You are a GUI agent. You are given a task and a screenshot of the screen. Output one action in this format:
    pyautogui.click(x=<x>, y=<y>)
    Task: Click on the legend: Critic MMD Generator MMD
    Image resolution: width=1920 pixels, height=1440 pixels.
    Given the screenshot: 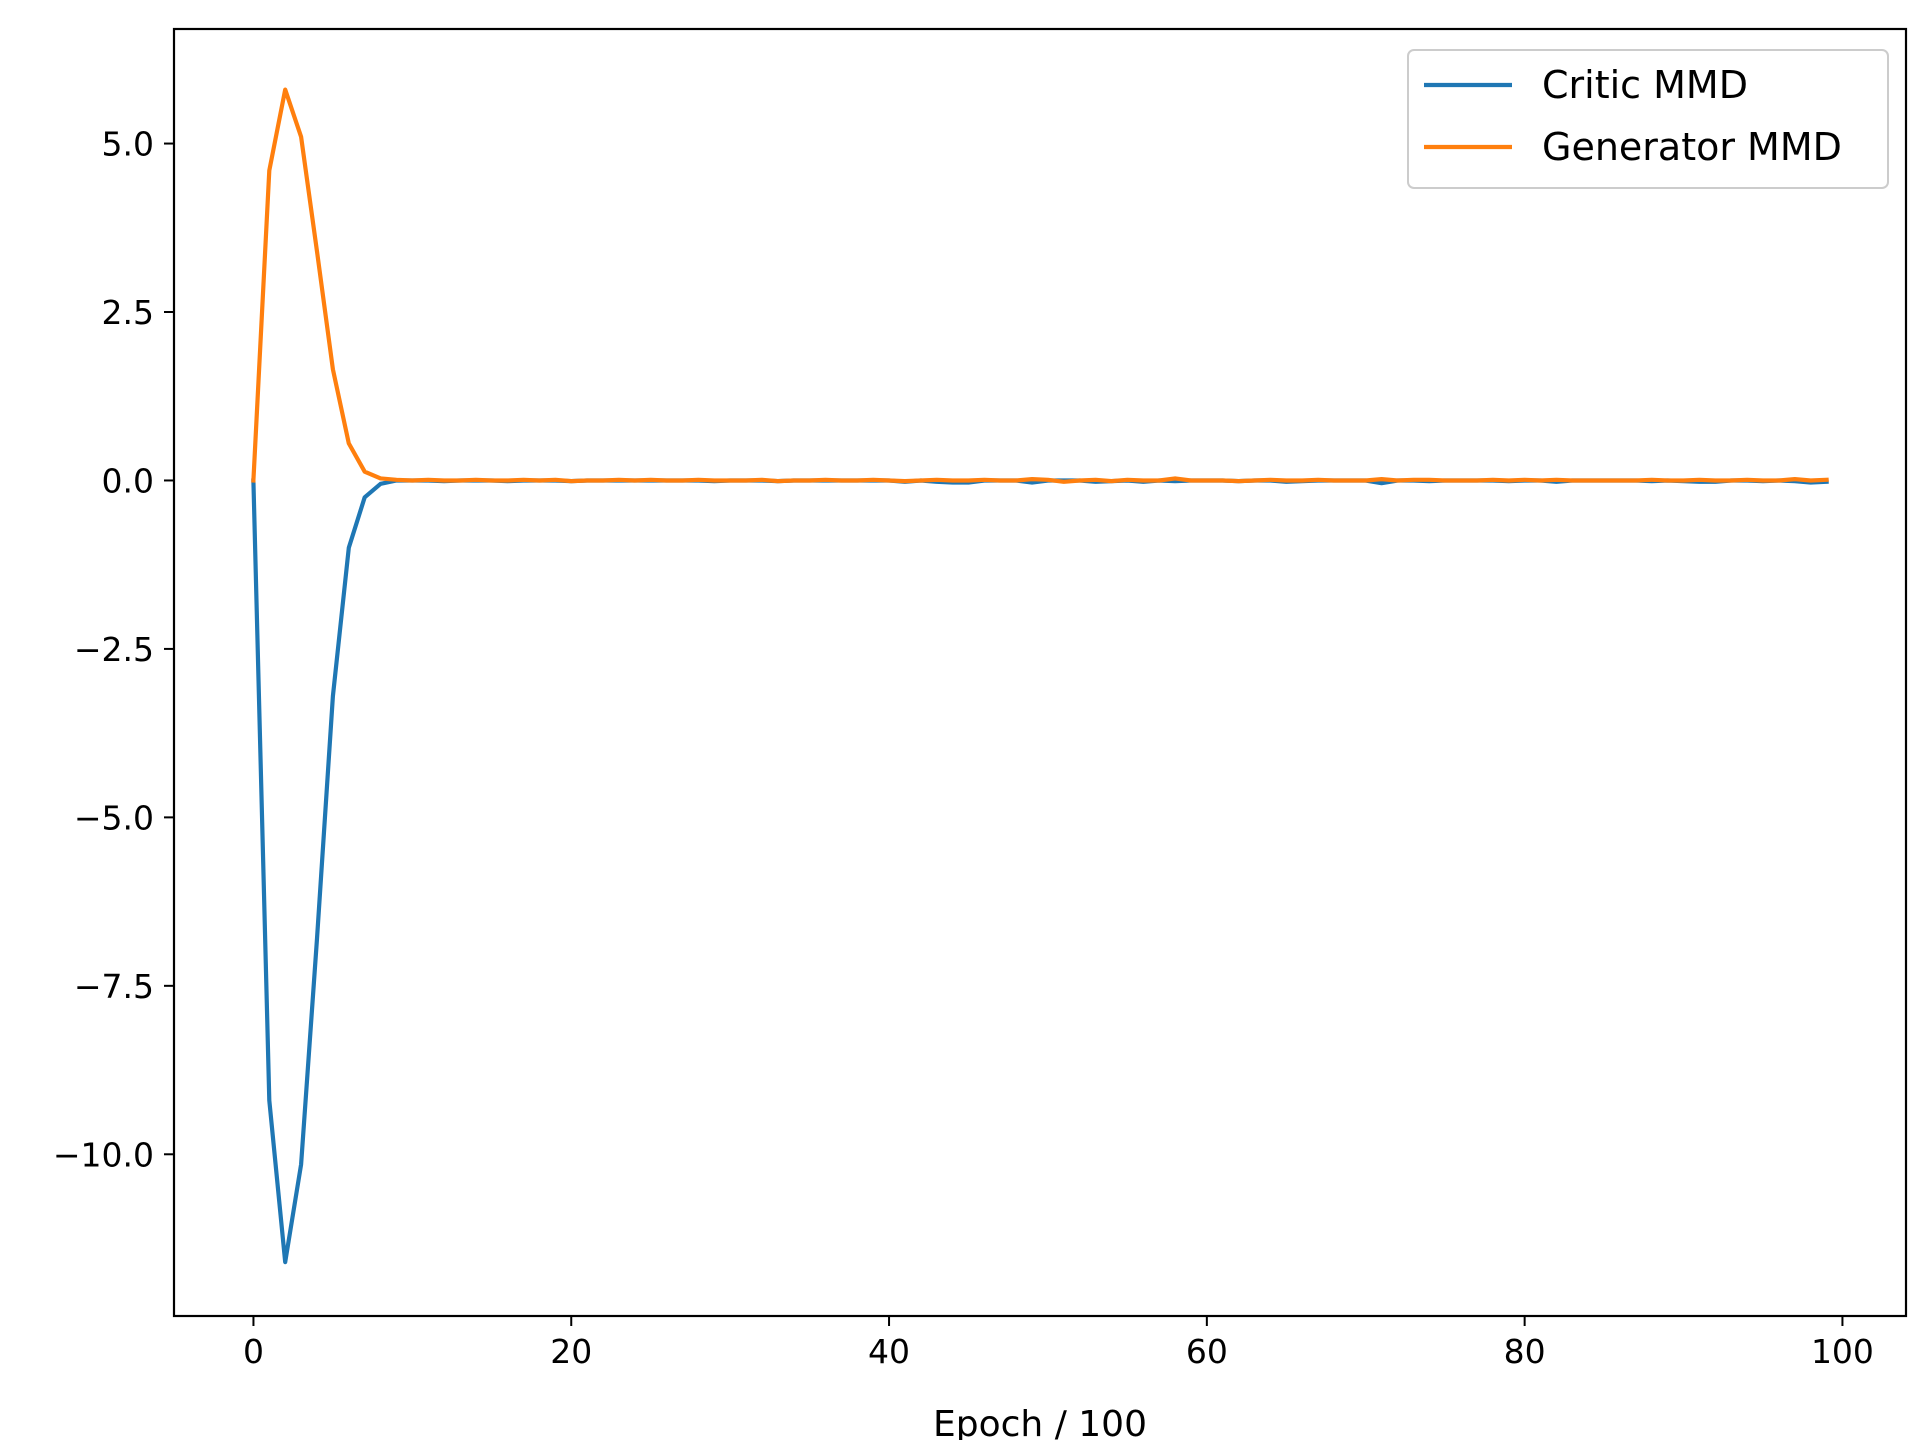 What is the action you would take?
    pyautogui.click(x=1648, y=119)
    